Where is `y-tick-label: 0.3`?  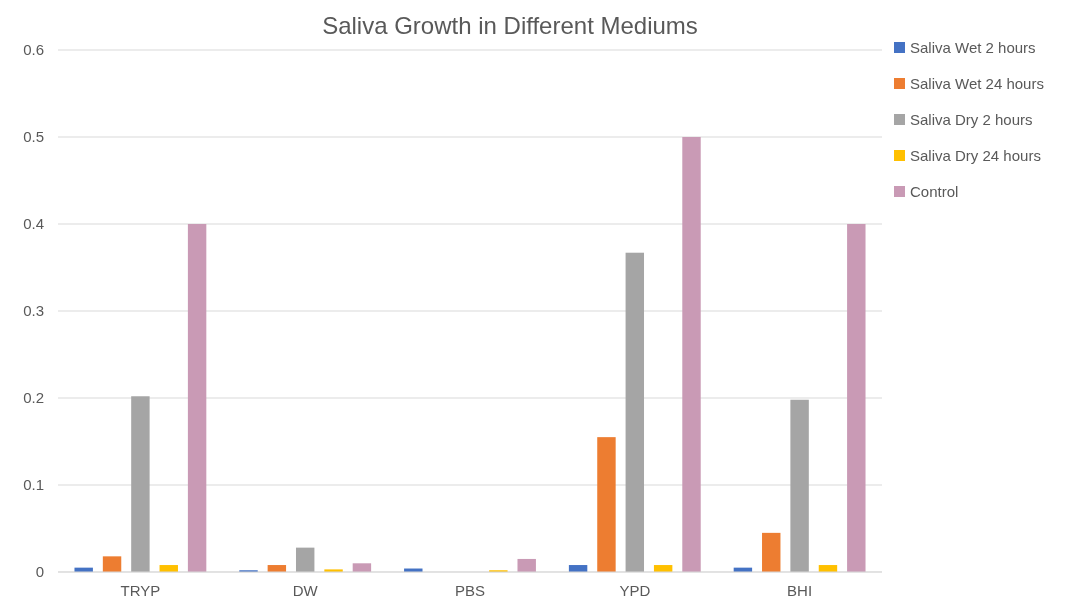 y-tick-label: 0.3 is located at coordinates (33, 311).